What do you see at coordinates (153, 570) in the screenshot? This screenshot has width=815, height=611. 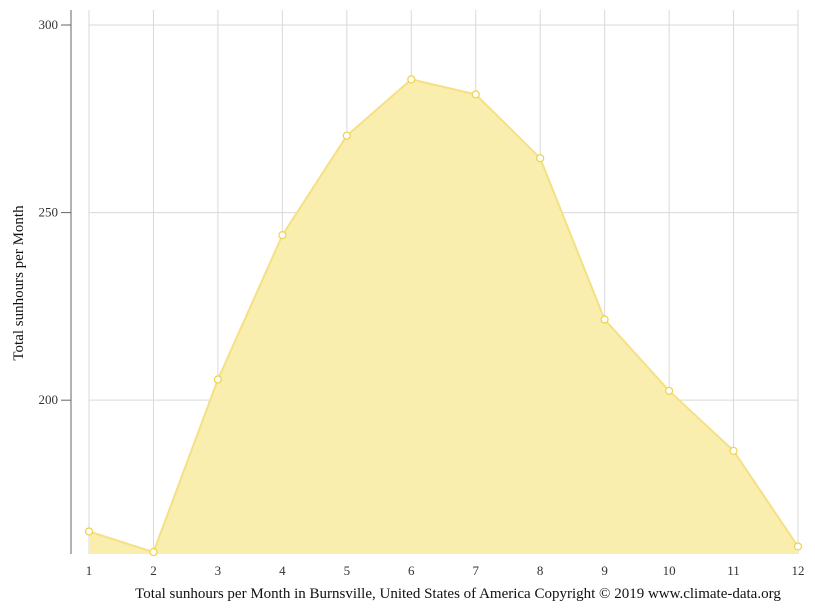 I see `x-tick-label-2: 2` at bounding box center [153, 570].